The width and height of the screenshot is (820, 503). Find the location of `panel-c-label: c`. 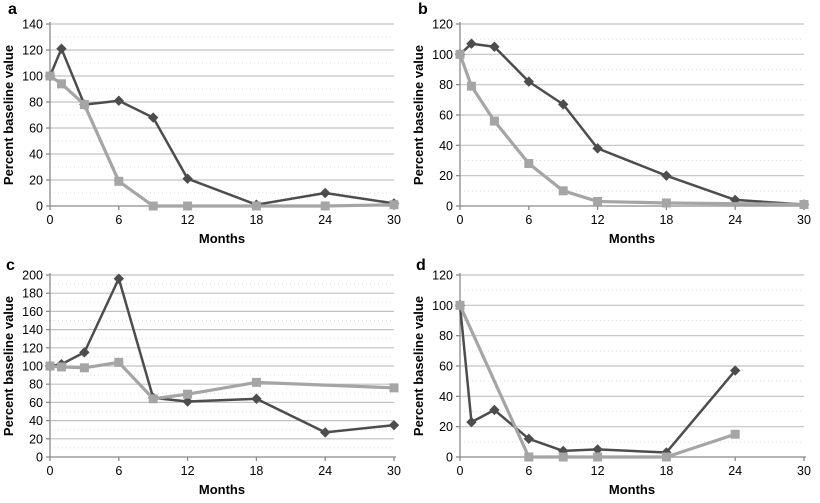

panel-c-label: c is located at coordinates (10, 265).